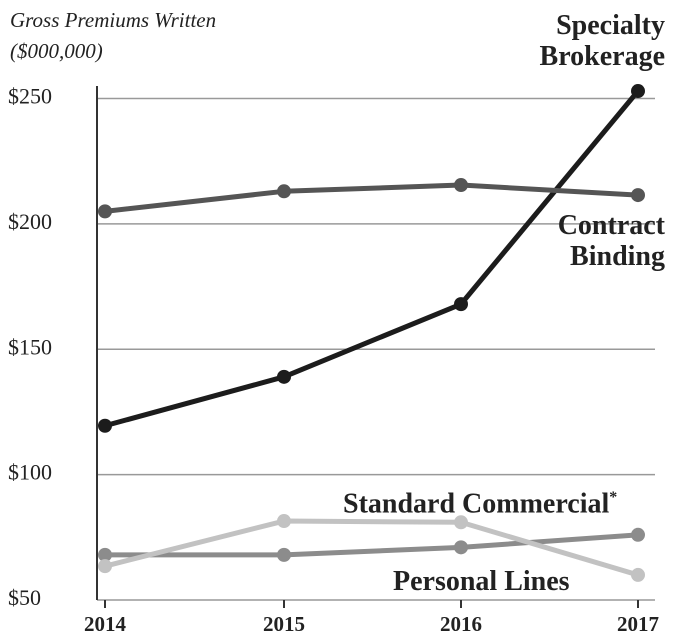 The image size is (677, 639). Describe the element at coordinates (30, 96) in the screenshot. I see `y-tick-label: $250` at that location.